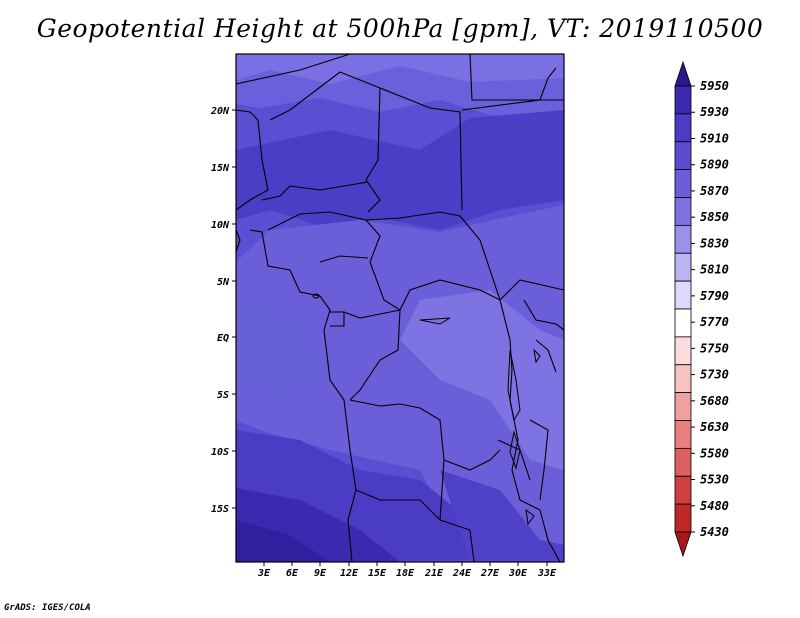 This screenshot has width=800, height=618. Describe the element at coordinates (349, 573) in the screenshot. I see `lon-label: 12E` at that location.